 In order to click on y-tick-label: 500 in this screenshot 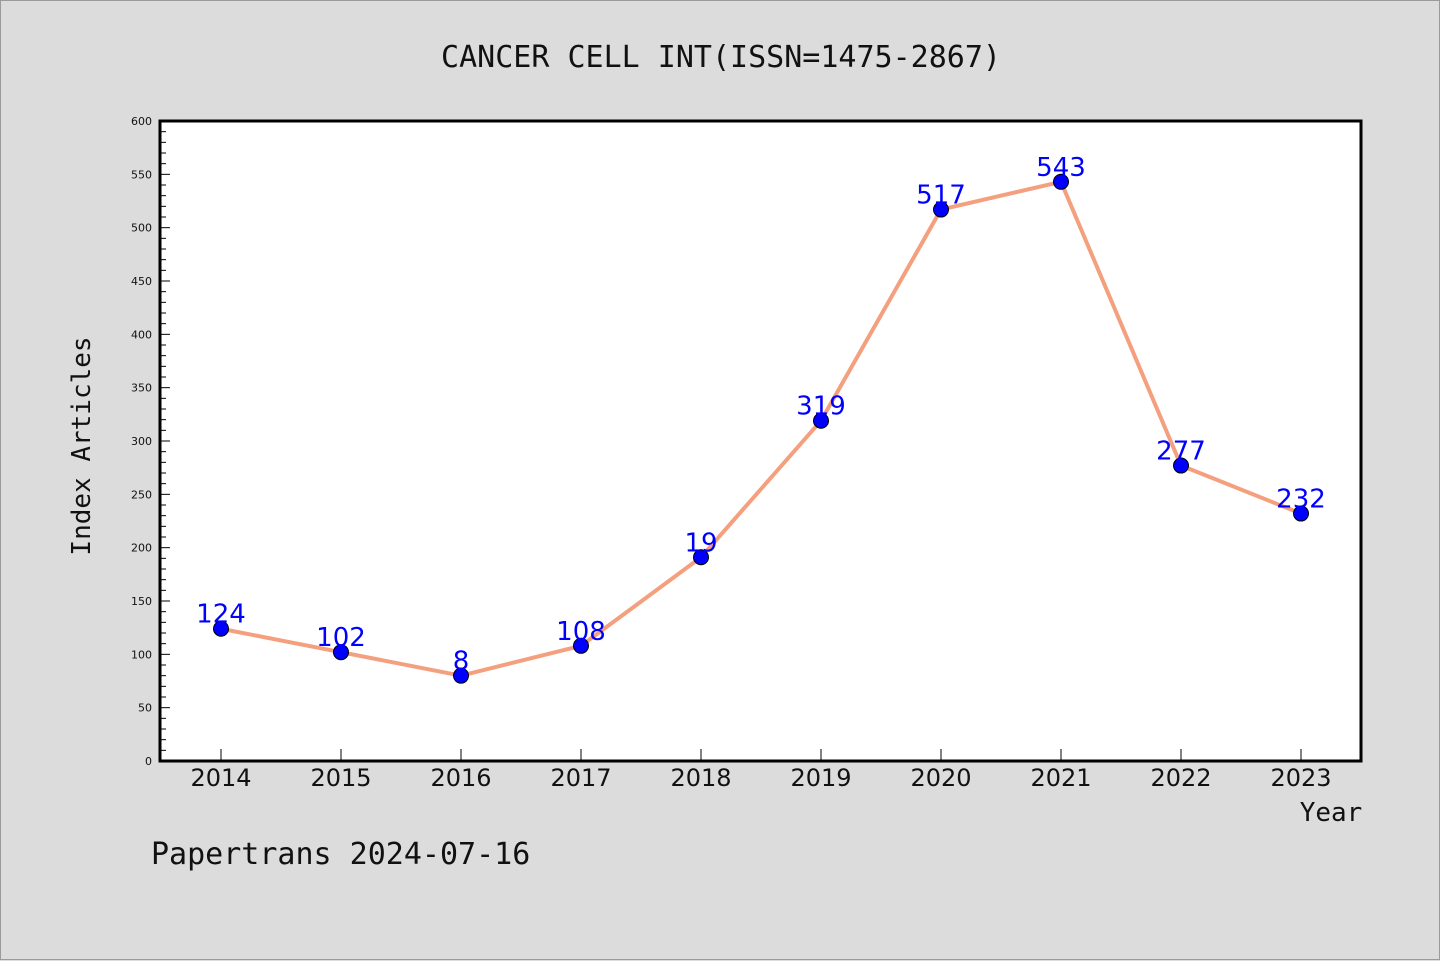, I will do `click(141, 228)`.